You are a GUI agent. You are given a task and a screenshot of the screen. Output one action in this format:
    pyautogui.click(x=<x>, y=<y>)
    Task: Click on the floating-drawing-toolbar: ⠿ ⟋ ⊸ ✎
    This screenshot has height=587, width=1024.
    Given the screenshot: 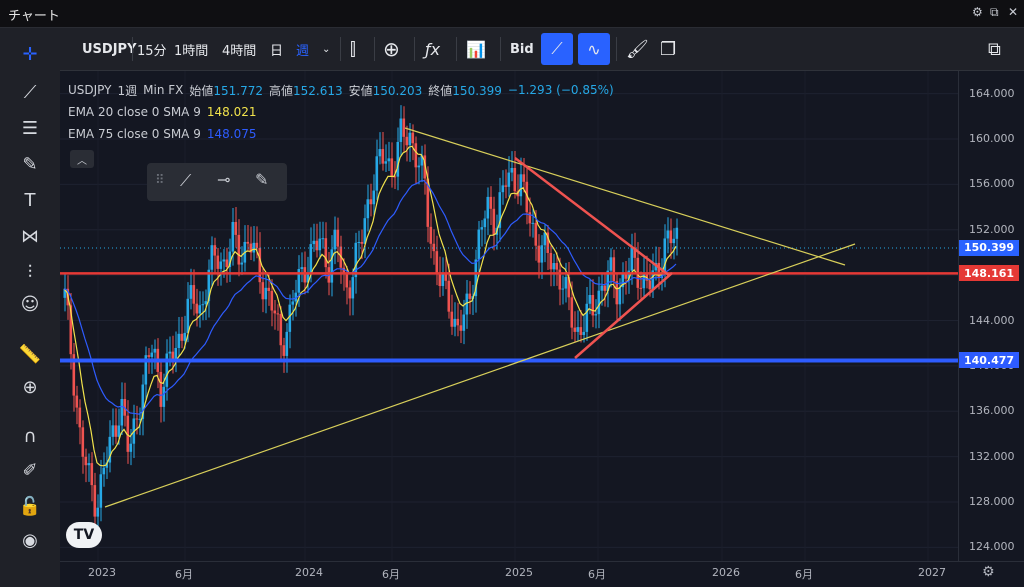 What is the action you would take?
    pyautogui.click(x=217, y=182)
    